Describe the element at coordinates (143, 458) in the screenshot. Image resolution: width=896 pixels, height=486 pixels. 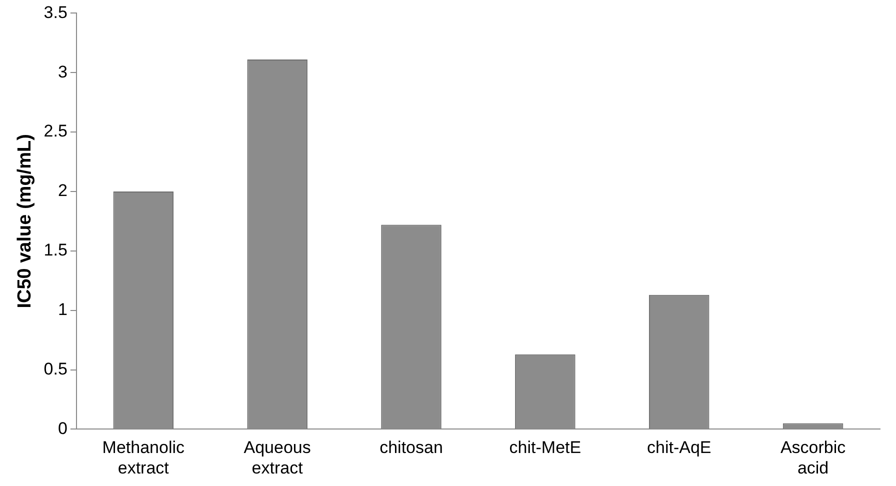
I see `x-tick-label: Methanolic extract` at that location.